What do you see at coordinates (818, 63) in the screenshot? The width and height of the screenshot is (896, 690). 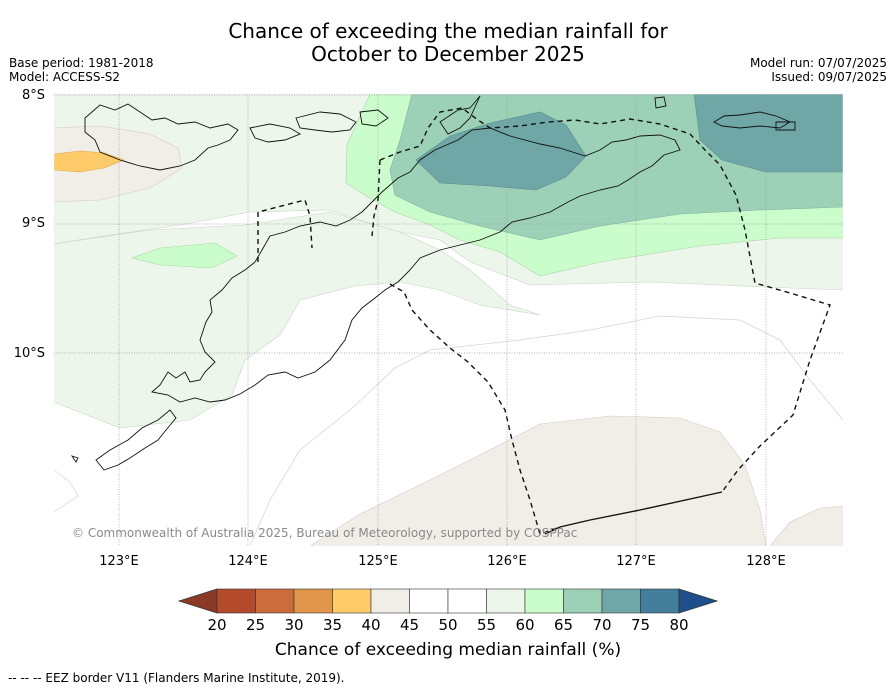 I see `model-run: Model run: 07/07/2025` at bounding box center [818, 63].